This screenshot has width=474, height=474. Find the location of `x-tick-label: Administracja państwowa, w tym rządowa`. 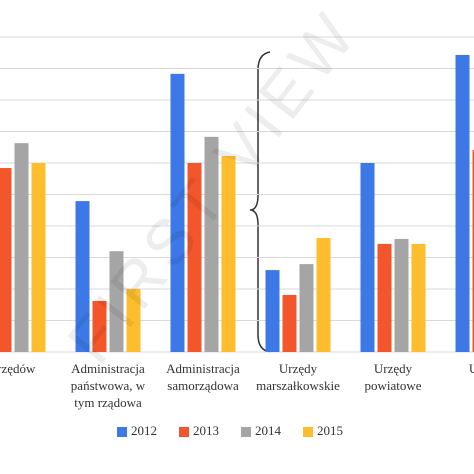

x-tick-label: Administracja państwowa, w tym rządowa is located at coordinates (108, 385).